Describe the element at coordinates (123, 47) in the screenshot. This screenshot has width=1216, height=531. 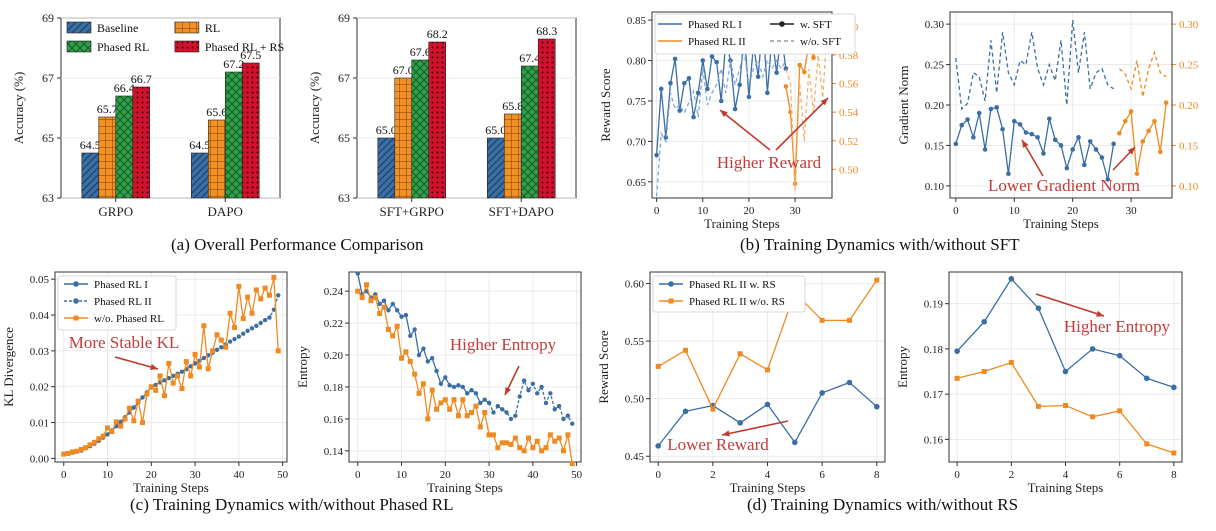
I see `legend-label: Phased RL` at that location.